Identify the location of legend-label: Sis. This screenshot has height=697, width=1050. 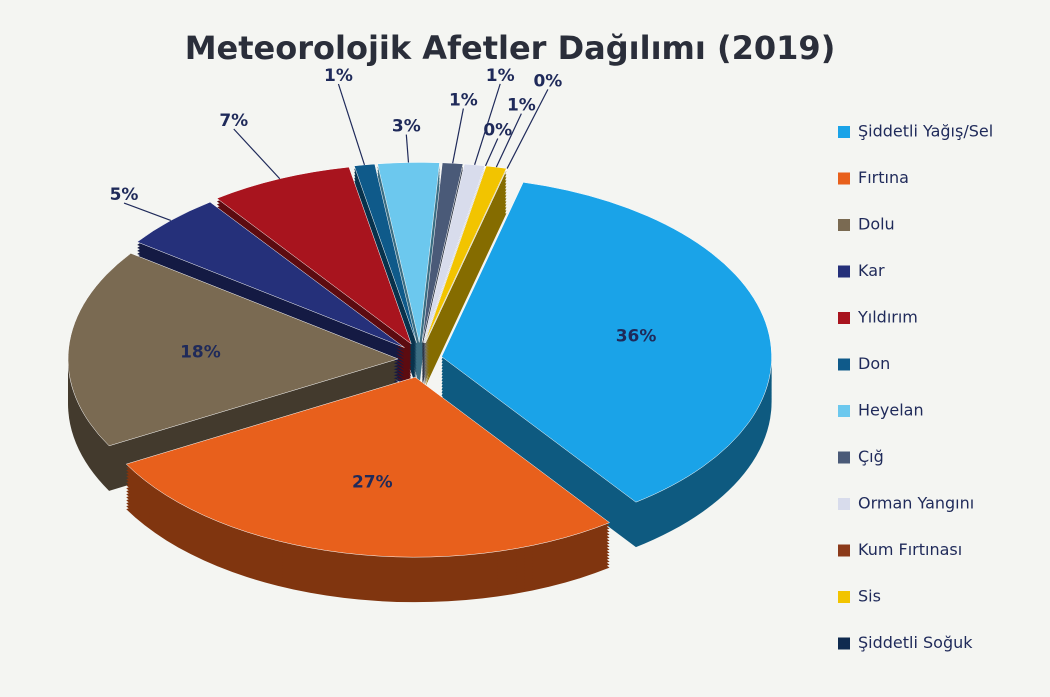
(869, 596).